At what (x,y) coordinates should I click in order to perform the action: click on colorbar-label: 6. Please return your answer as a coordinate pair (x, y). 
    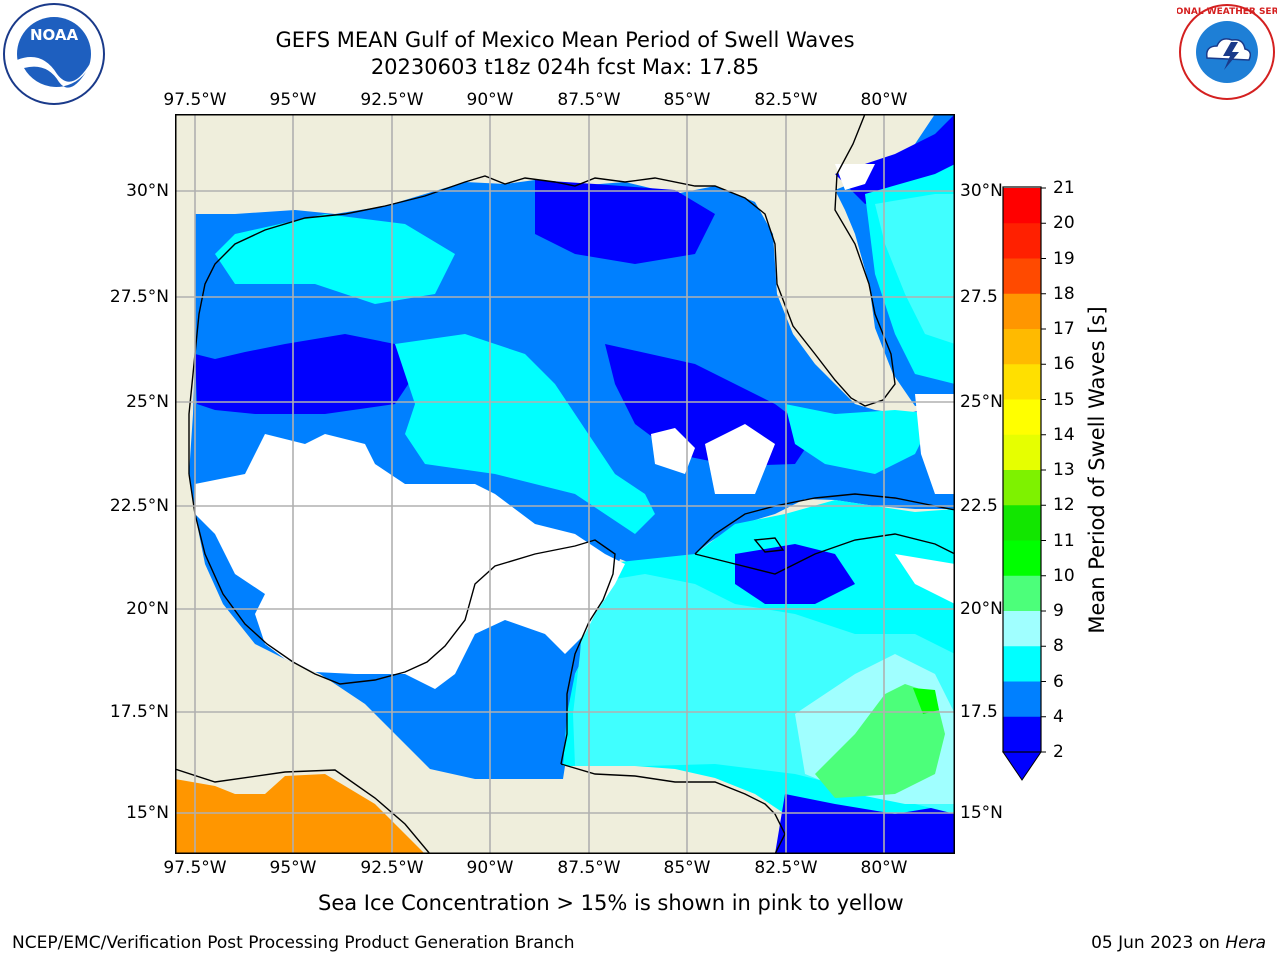
    Looking at the image, I should click on (1058, 681).